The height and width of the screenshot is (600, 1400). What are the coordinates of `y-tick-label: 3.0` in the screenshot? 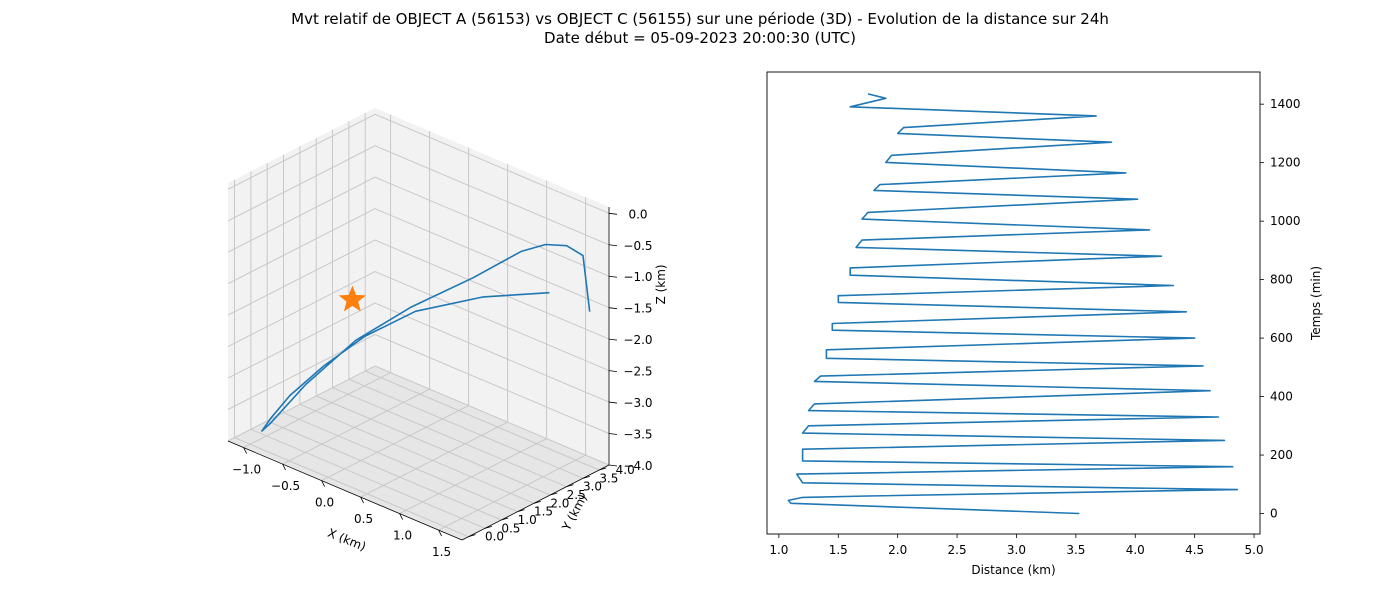 It's located at (592, 487).